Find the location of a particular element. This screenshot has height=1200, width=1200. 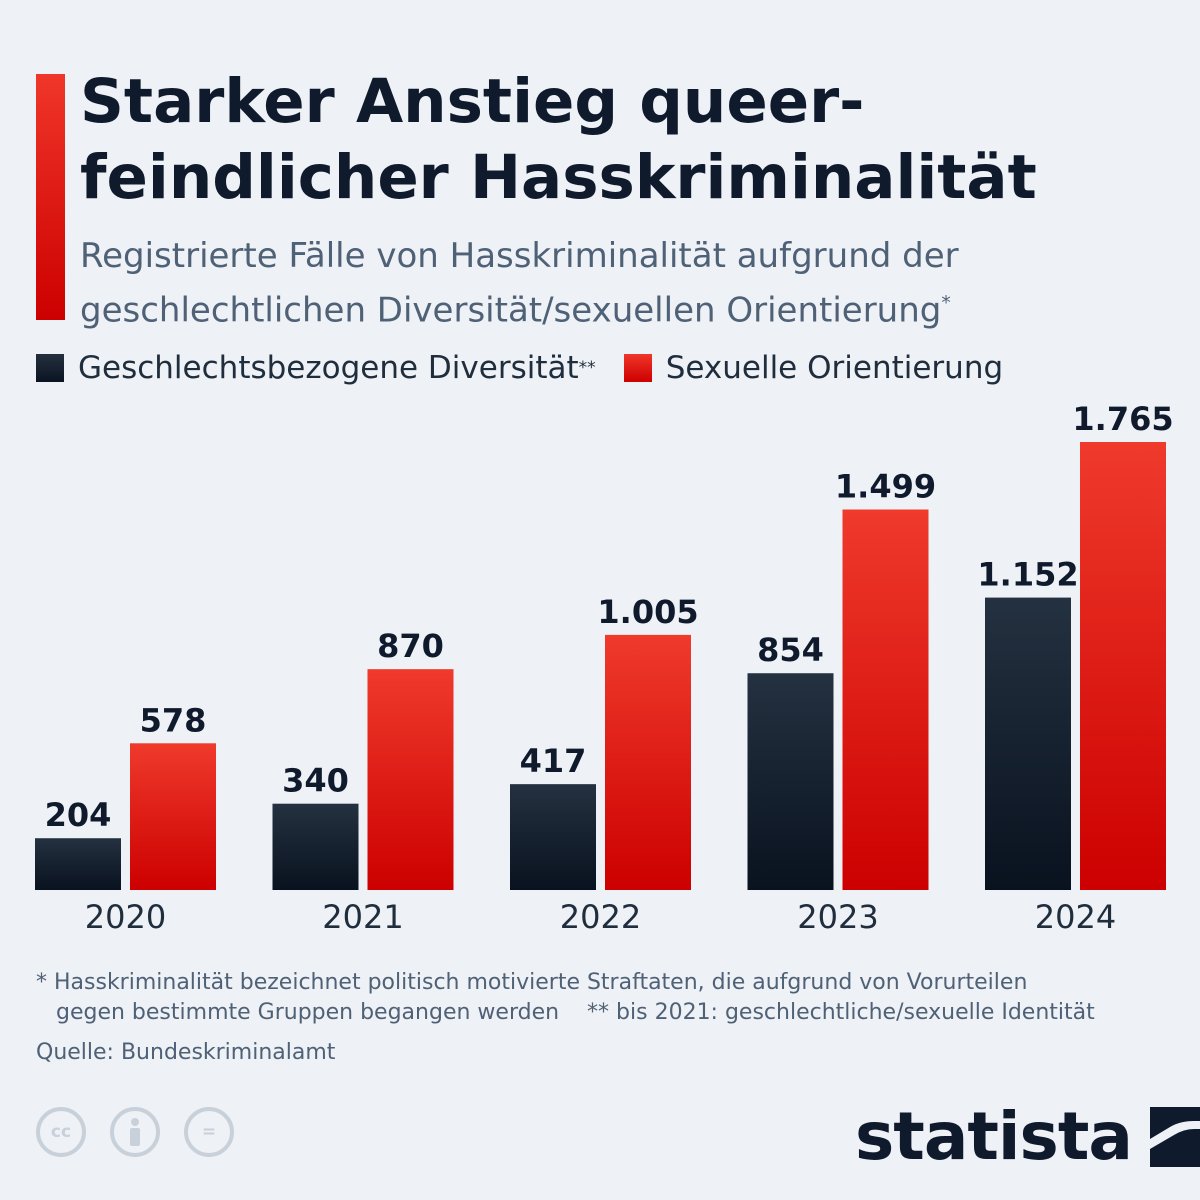

data-label-gender-diversity-2022: 417 is located at coordinates (553, 761).